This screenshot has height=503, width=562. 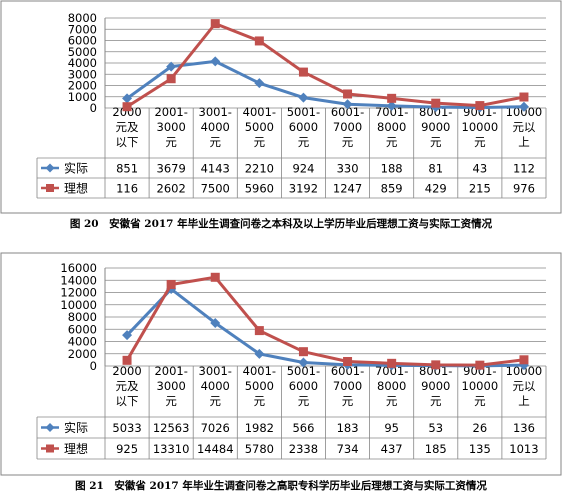 What do you see at coordinates (82, 52) in the screenshot?
I see `y-tick-label: 5000` at bounding box center [82, 52].